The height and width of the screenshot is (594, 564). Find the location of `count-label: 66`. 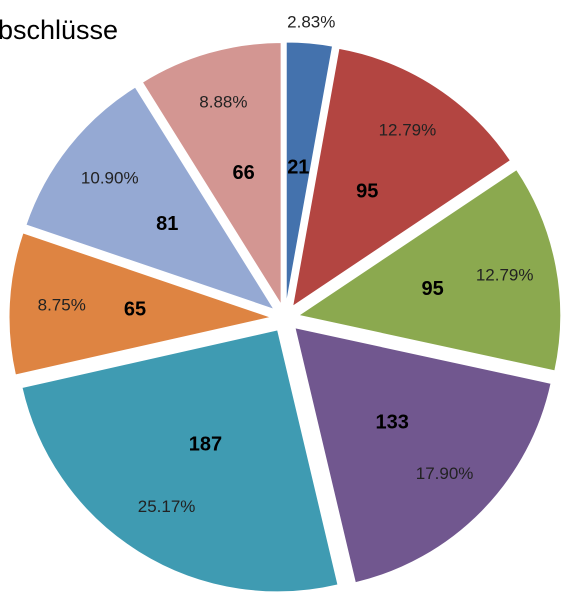

count-label: 66 is located at coordinates (243, 173).